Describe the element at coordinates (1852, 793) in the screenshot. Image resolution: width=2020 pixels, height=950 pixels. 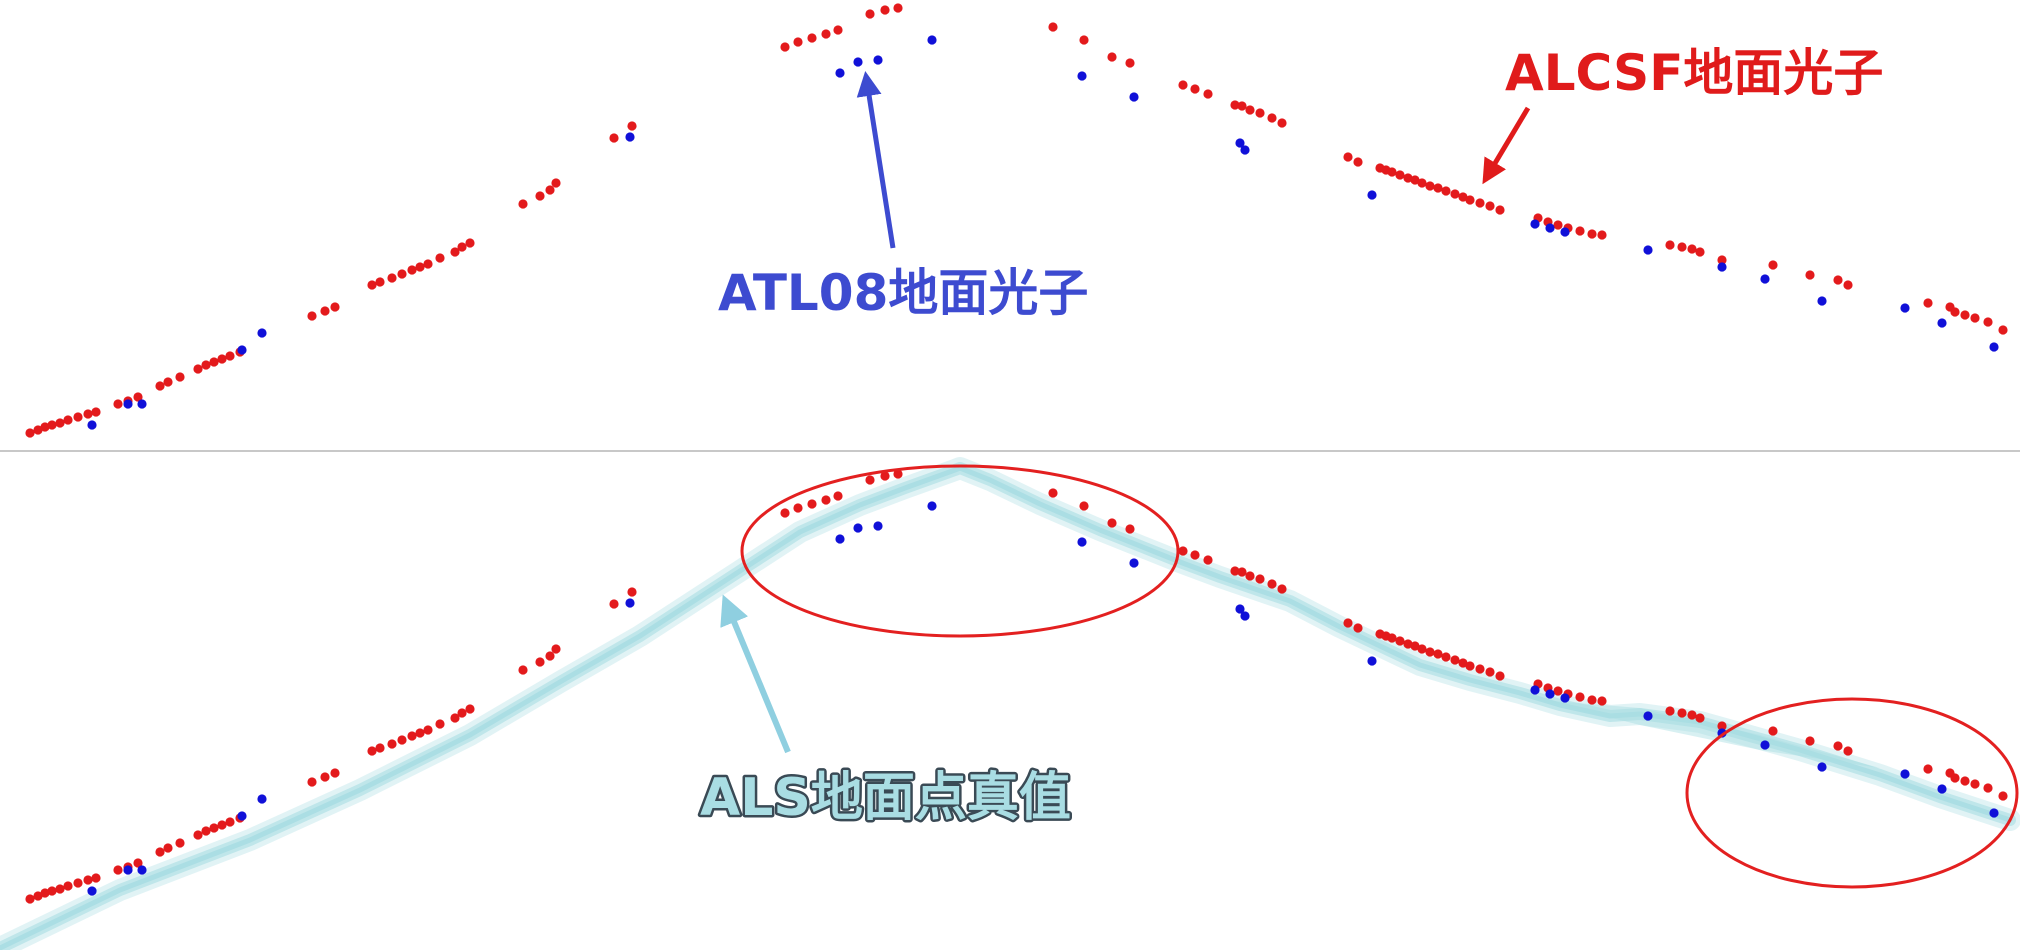
I see `highlight-ellipse-right` at that location.